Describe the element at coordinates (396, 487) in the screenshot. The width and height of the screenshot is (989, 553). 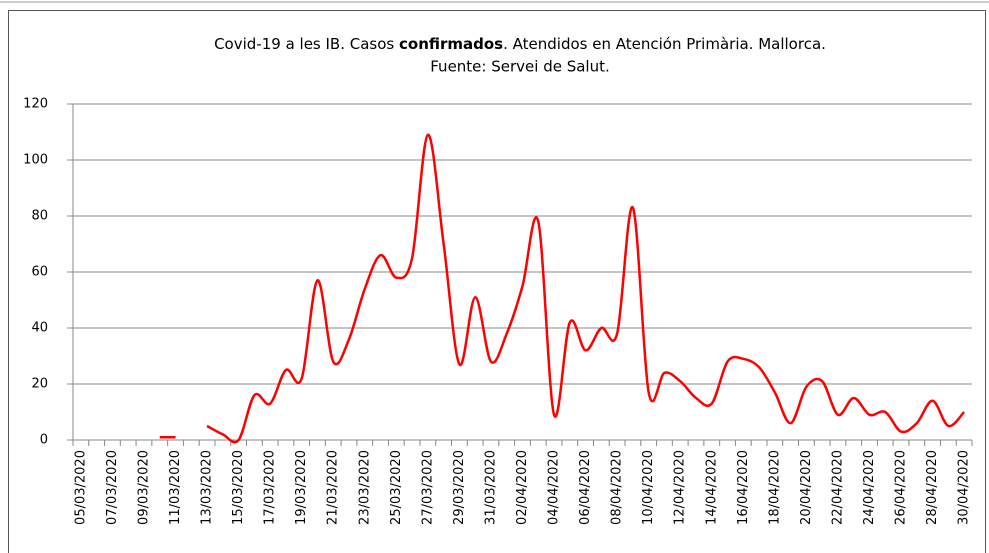
I see `x-tick-label: 25/03/2020` at that location.